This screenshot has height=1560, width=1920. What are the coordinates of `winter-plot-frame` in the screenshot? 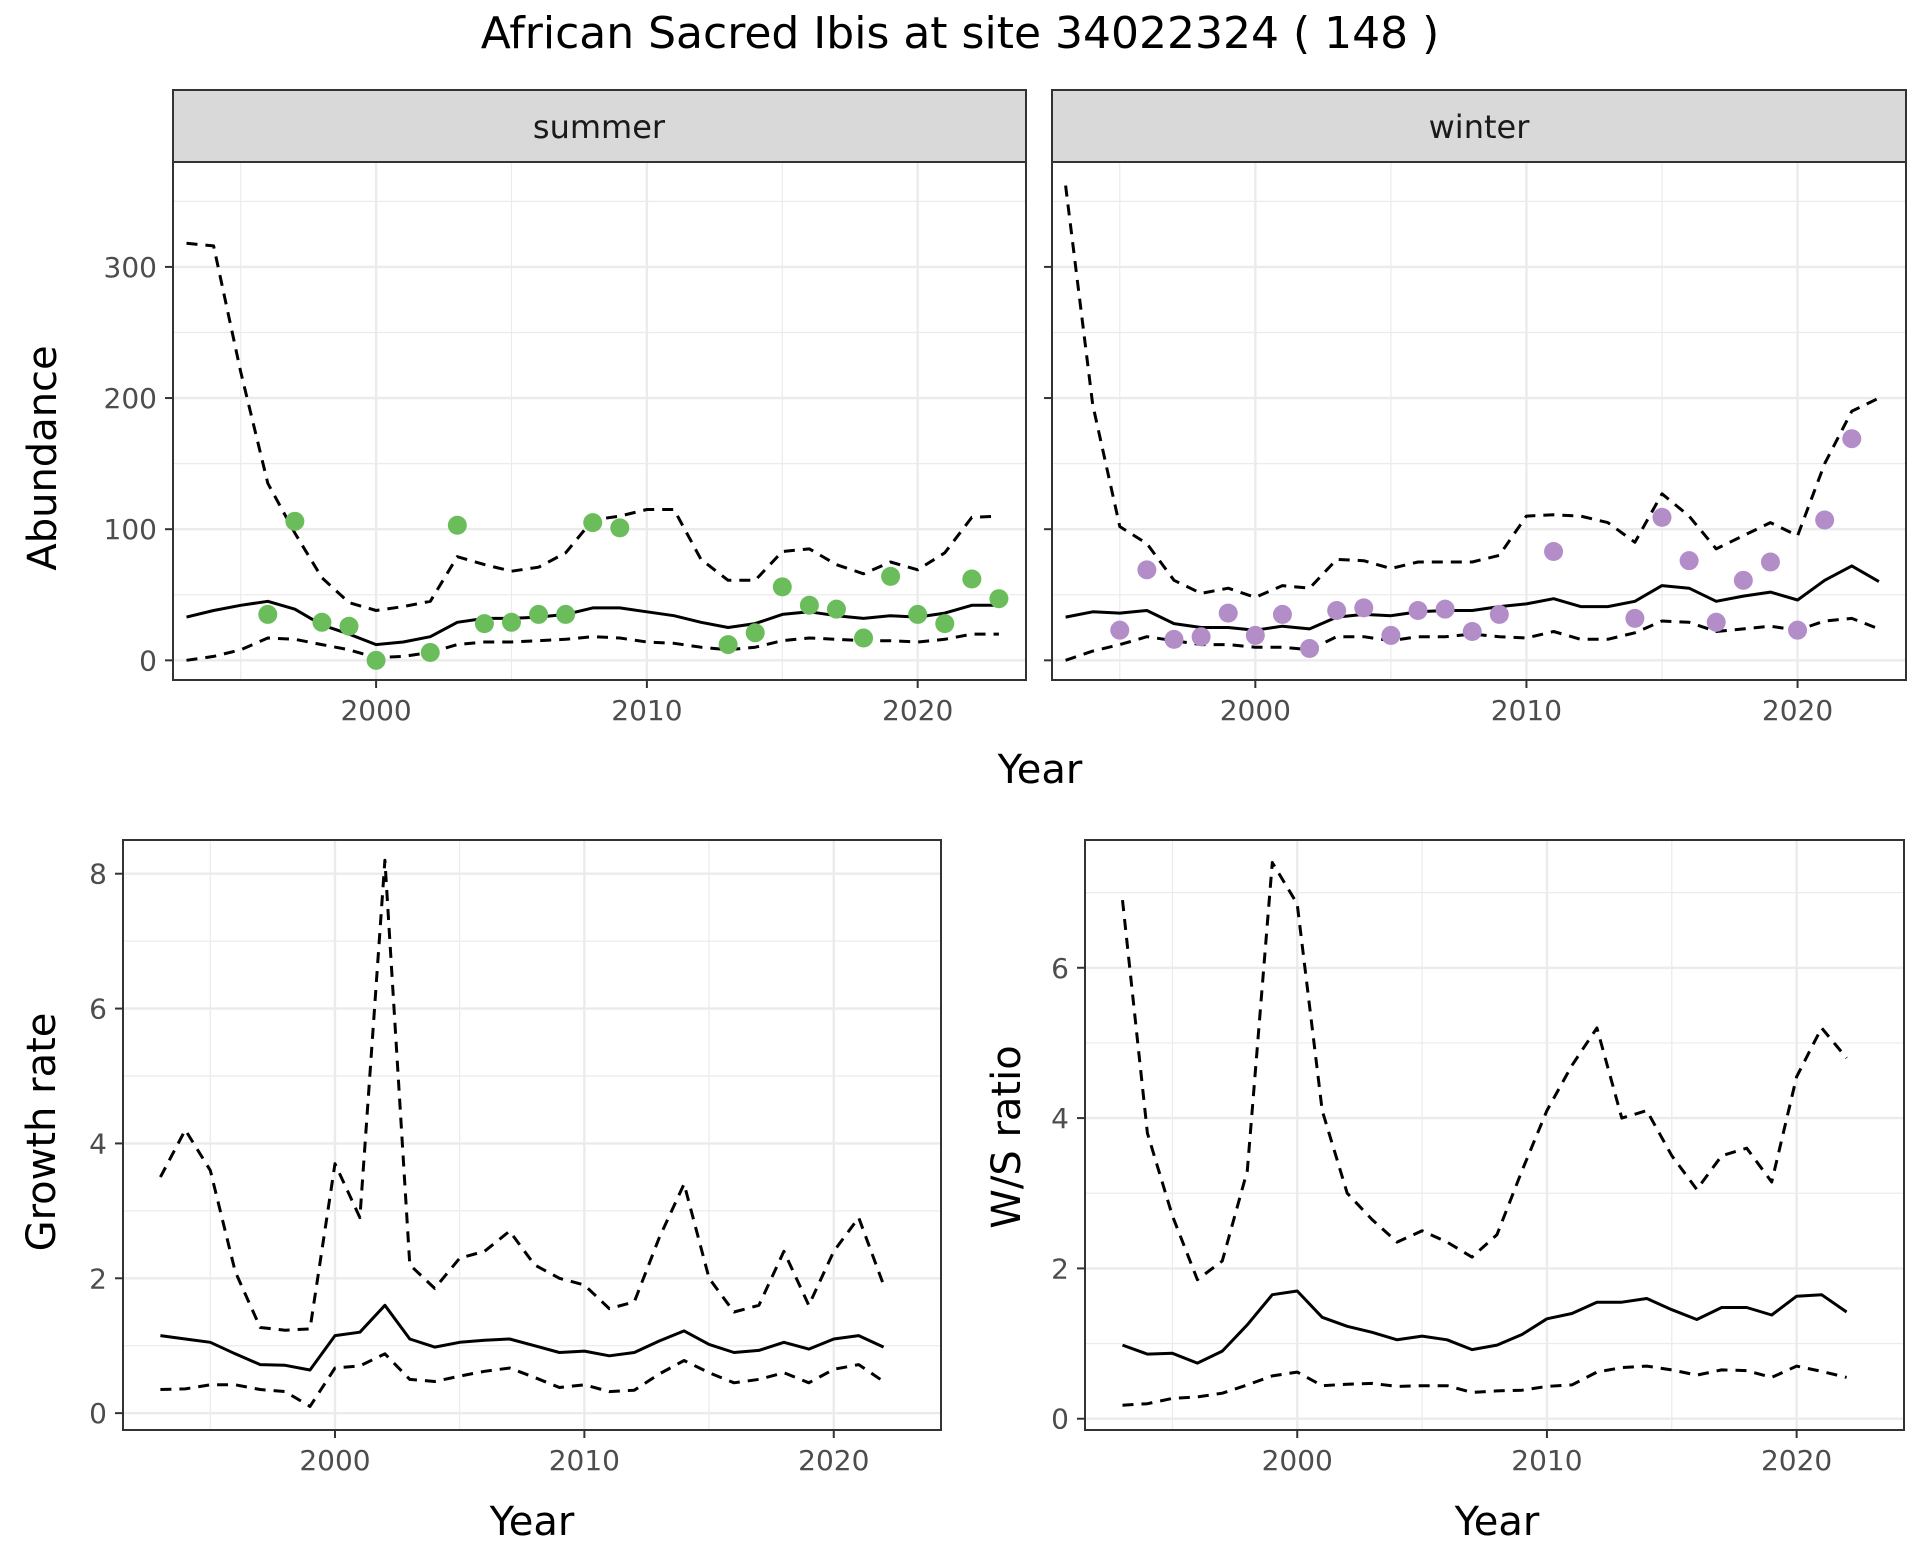 It's located at (1479, 421).